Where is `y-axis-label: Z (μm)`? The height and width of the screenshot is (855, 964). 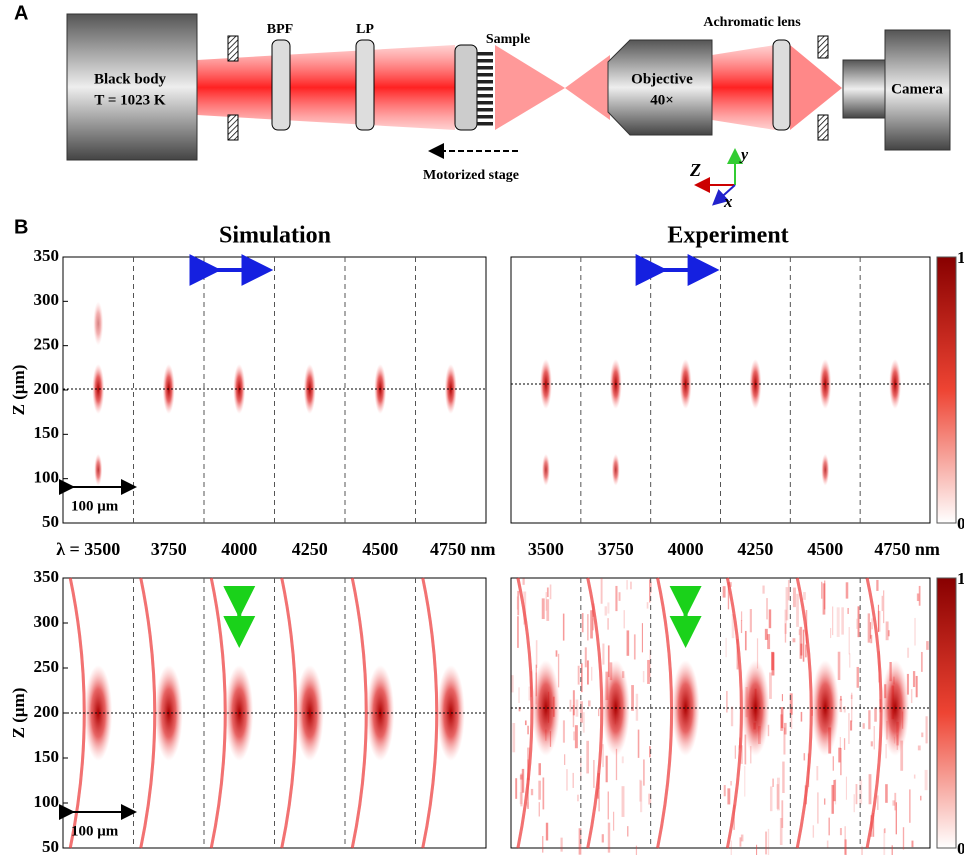 y-axis-label: Z (μm) is located at coordinates (18, 713).